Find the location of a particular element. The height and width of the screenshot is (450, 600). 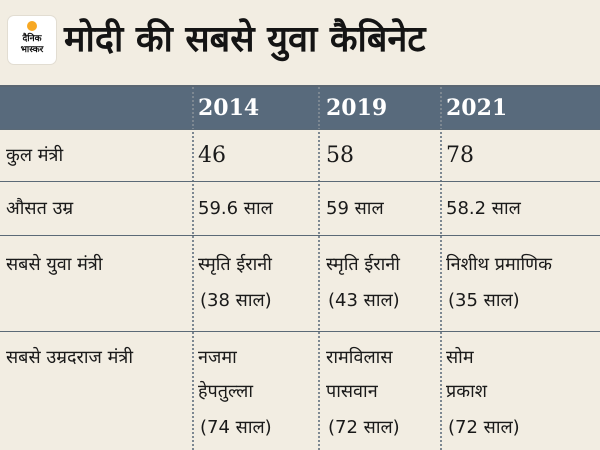

table-cell: 78 is located at coordinates (460, 155).